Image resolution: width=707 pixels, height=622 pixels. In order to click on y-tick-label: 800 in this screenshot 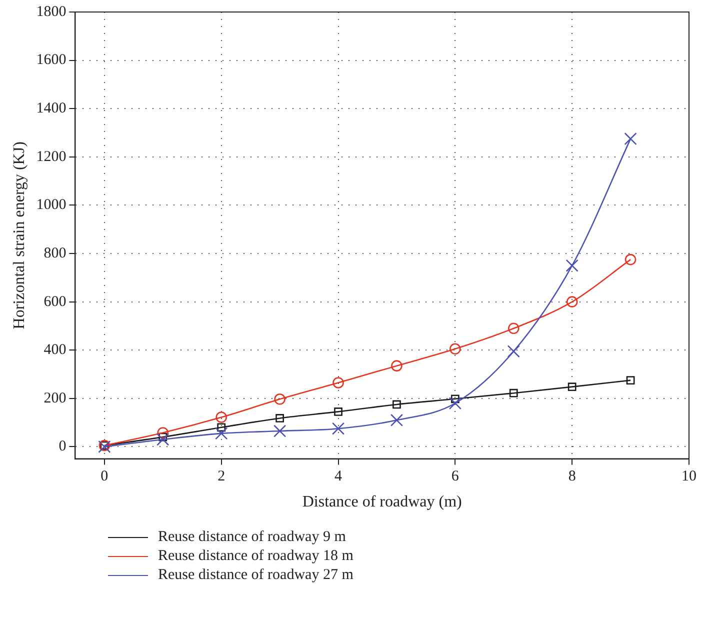, I will do `click(55, 253)`.